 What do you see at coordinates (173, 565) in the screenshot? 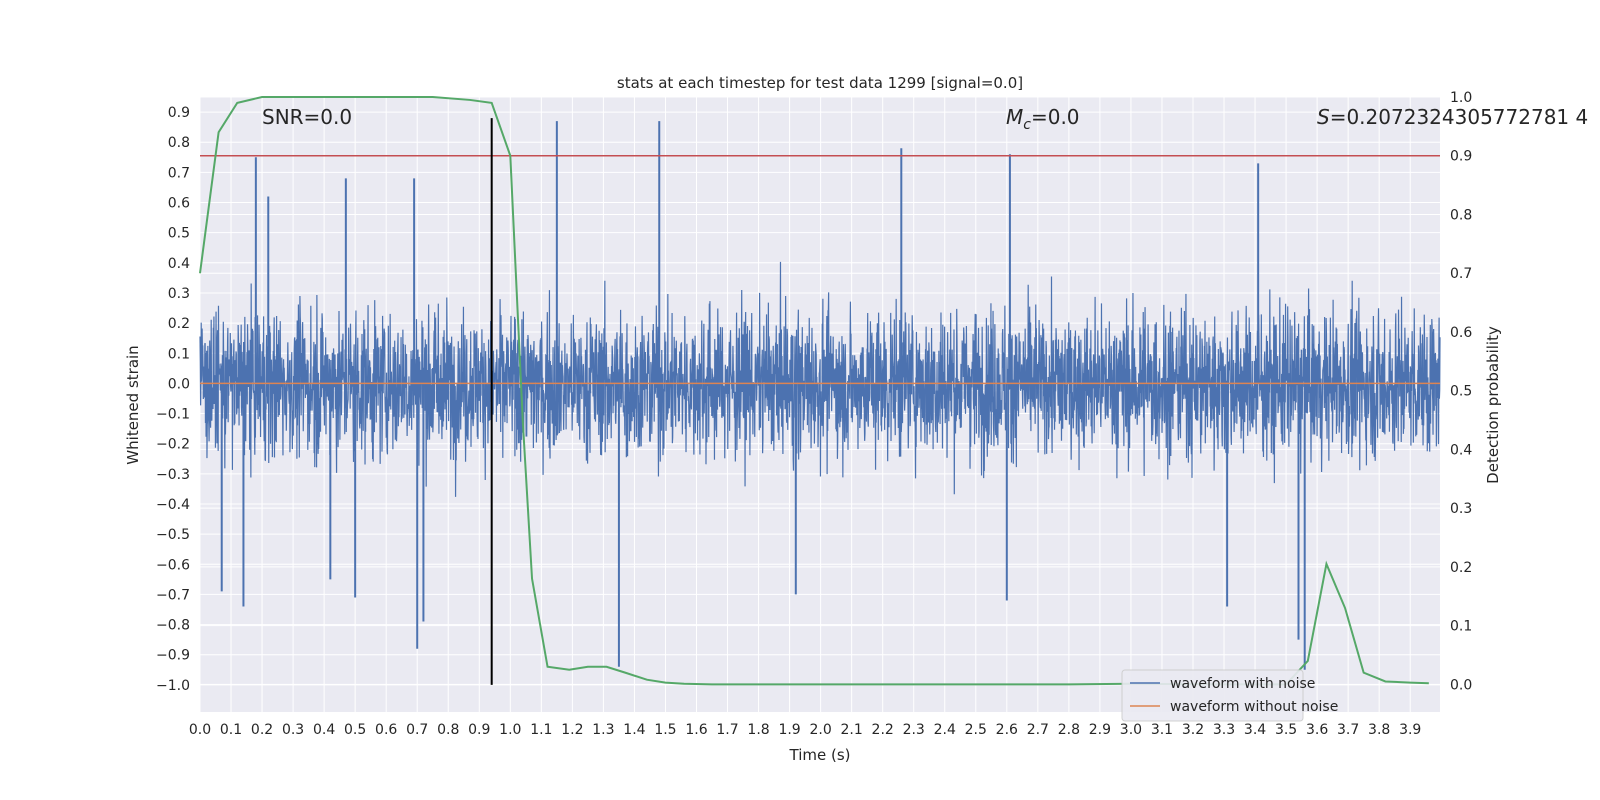
I see `y-tick-label: −0.6` at bounding box center [173, 565].